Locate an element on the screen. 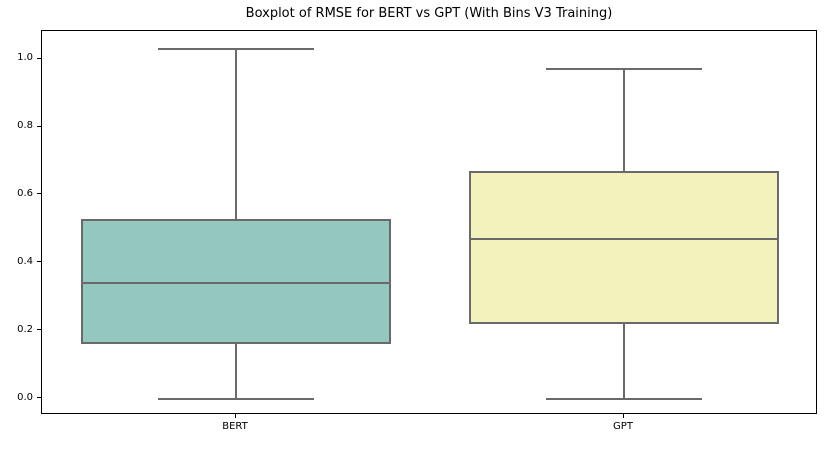 The image size is (826, 449). box-bert is located at coordinates (236, 281).